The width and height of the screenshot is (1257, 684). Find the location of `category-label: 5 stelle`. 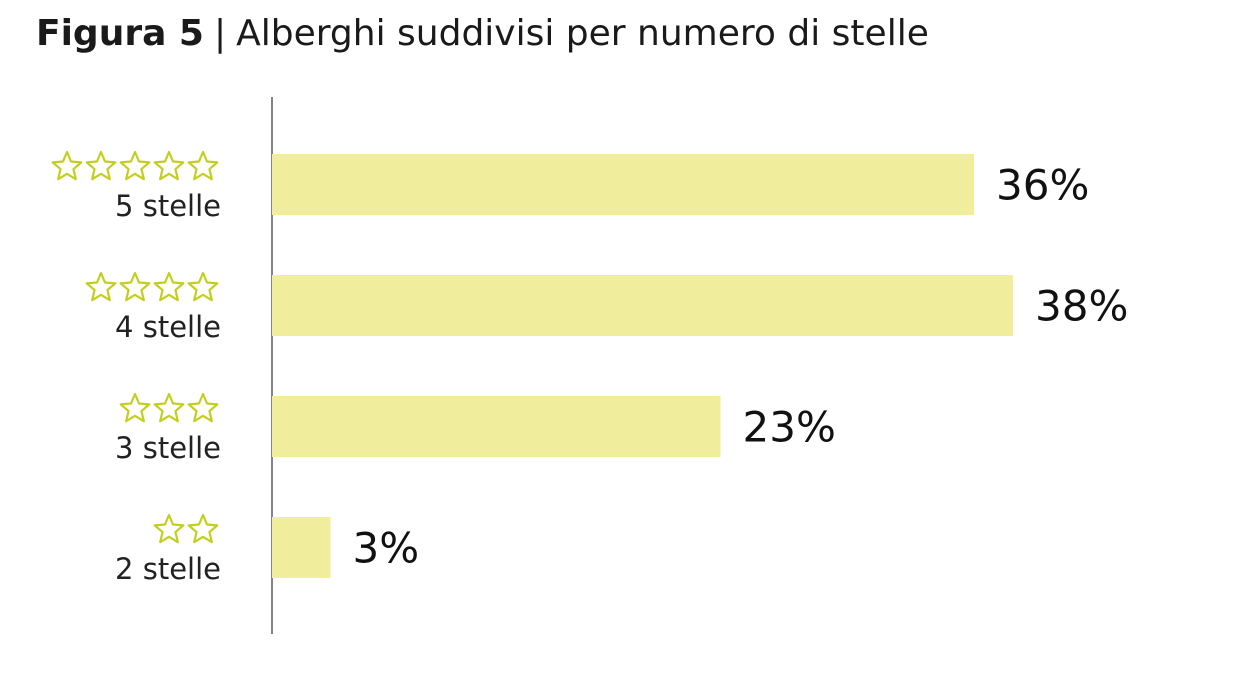

category-label: 5 stelle is located at coordinates (168, 206).